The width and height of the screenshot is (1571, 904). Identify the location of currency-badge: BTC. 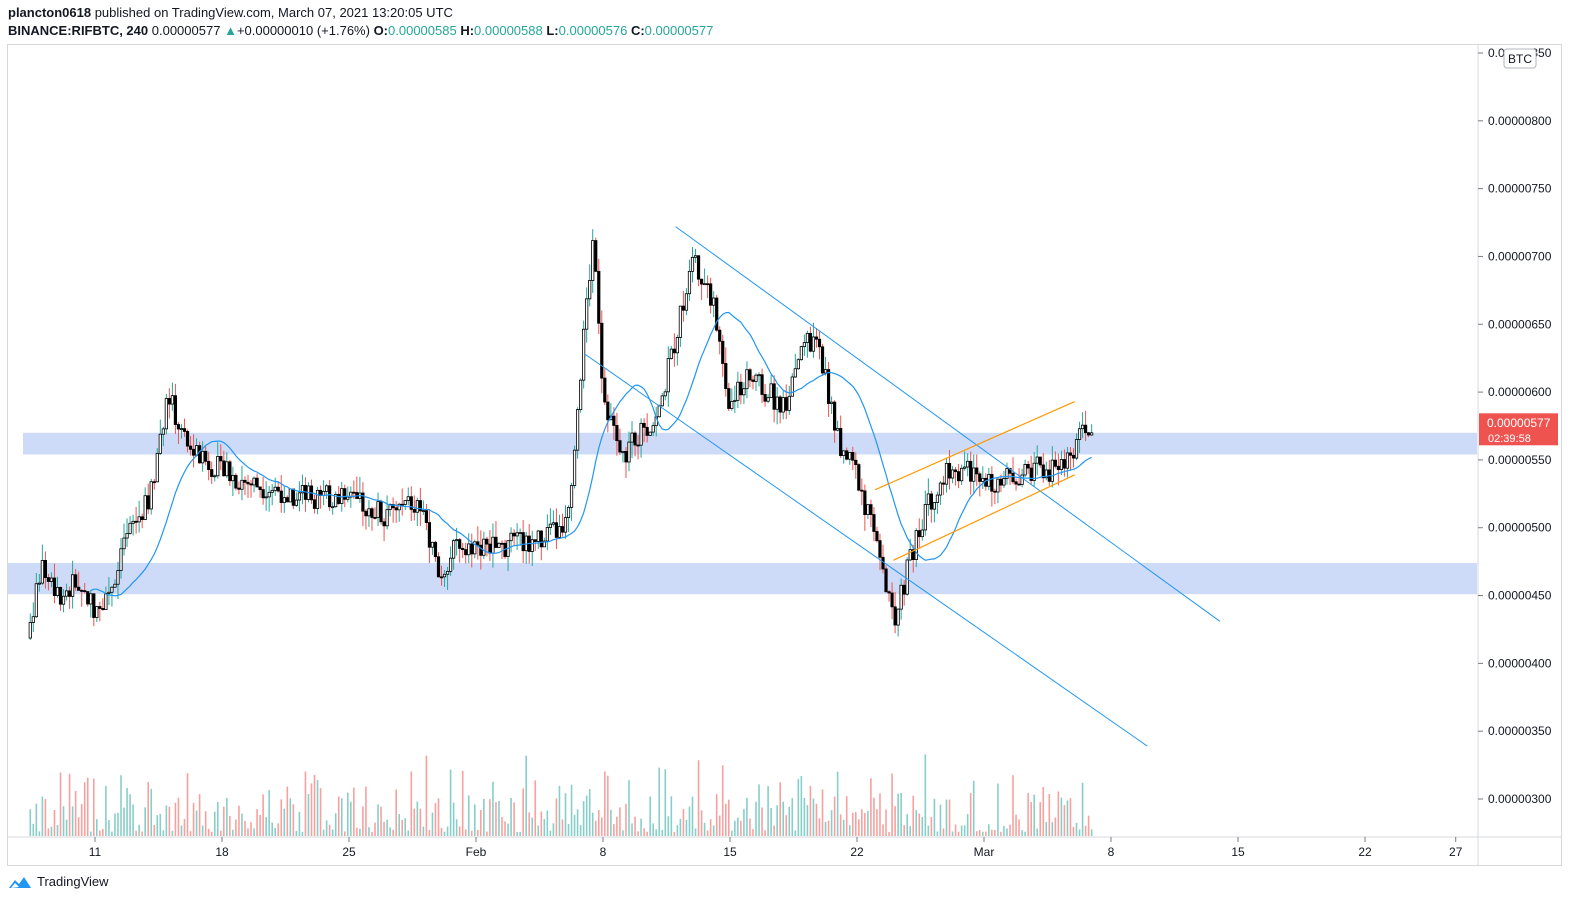
(1520, 58).